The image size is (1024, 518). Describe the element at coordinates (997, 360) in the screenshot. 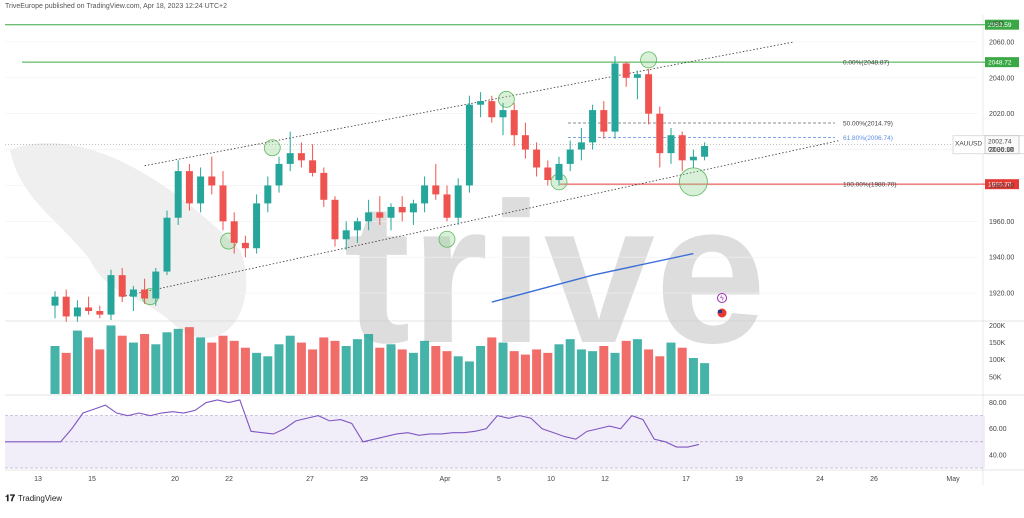

I see `volume-tick-label: 100K` at that location.